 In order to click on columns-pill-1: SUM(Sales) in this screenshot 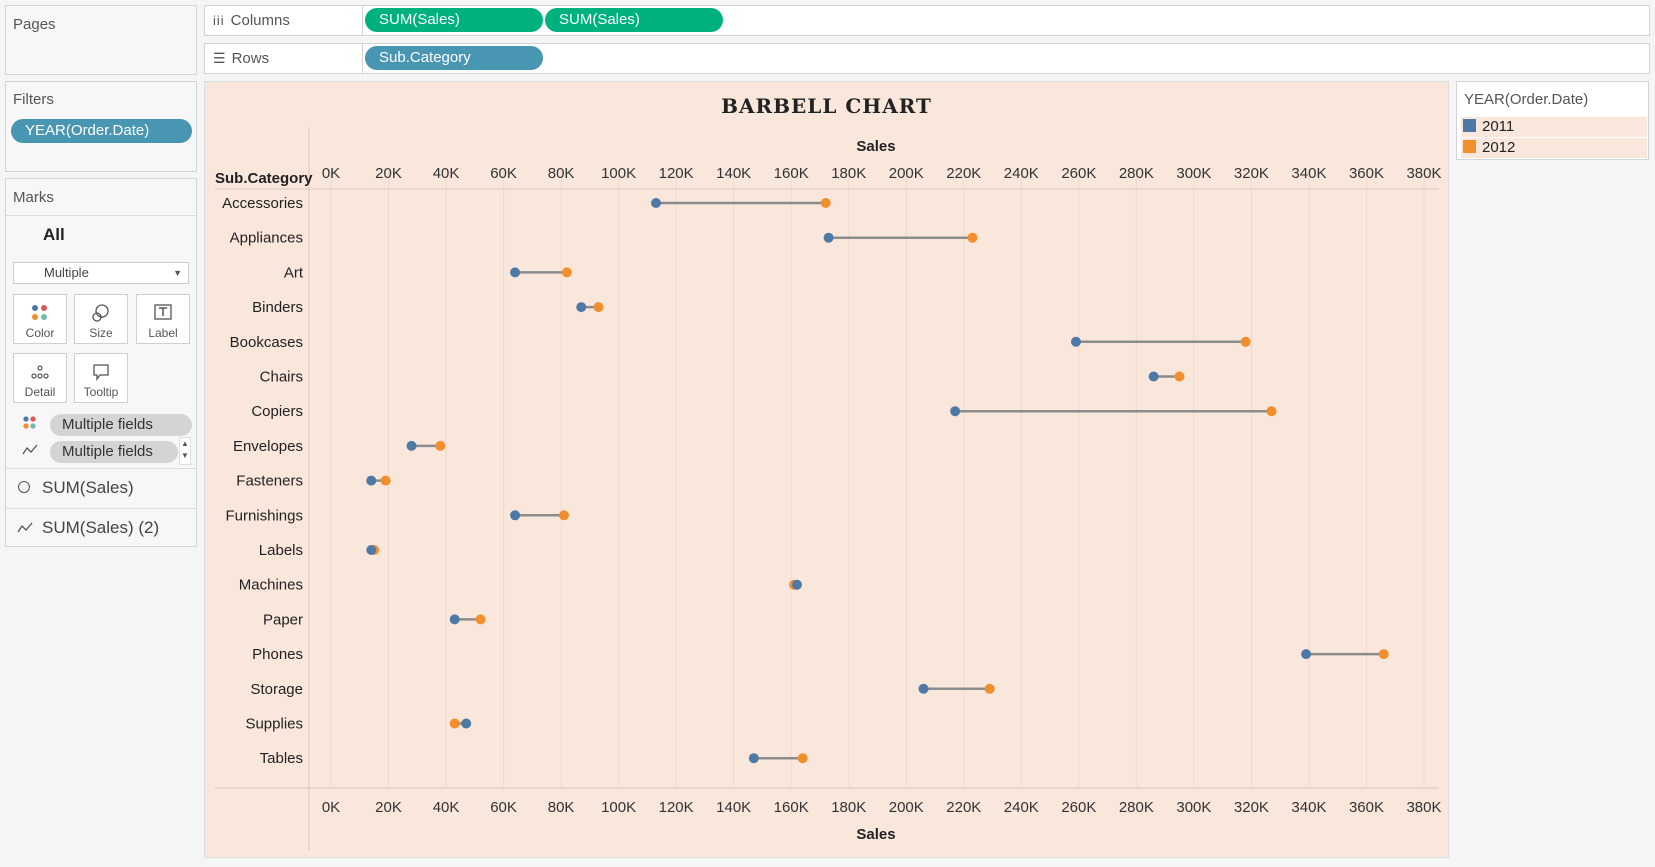, I will do `click(454, 20)`.